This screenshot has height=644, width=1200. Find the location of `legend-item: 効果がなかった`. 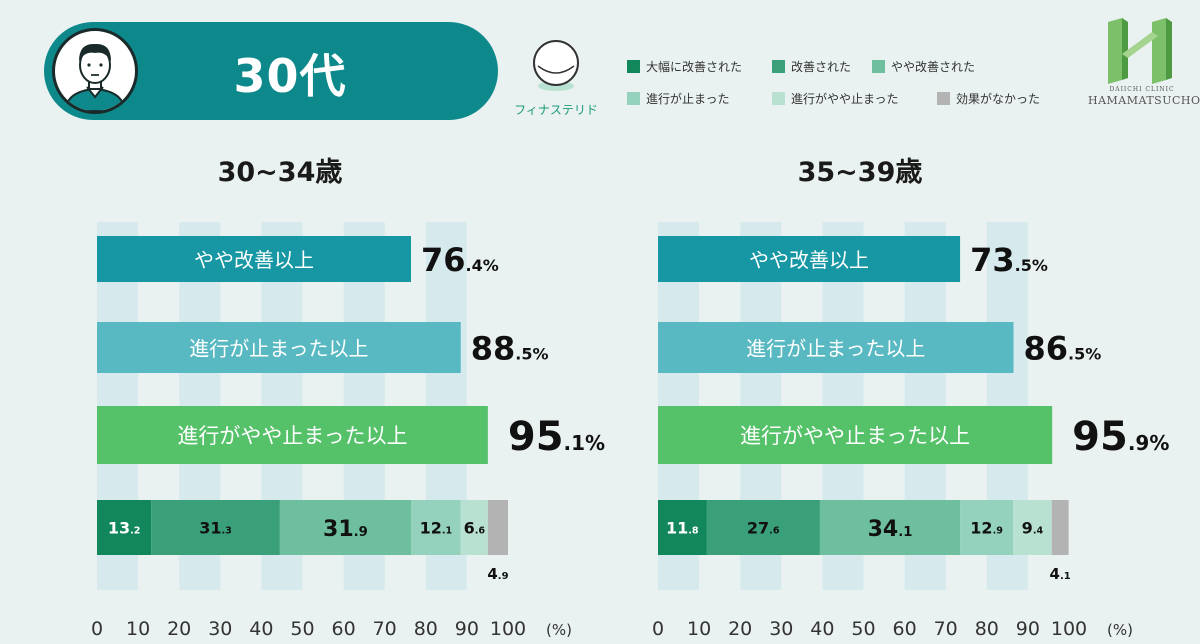

legend-item: 効果がなかった is located at coordinates (988, 98).